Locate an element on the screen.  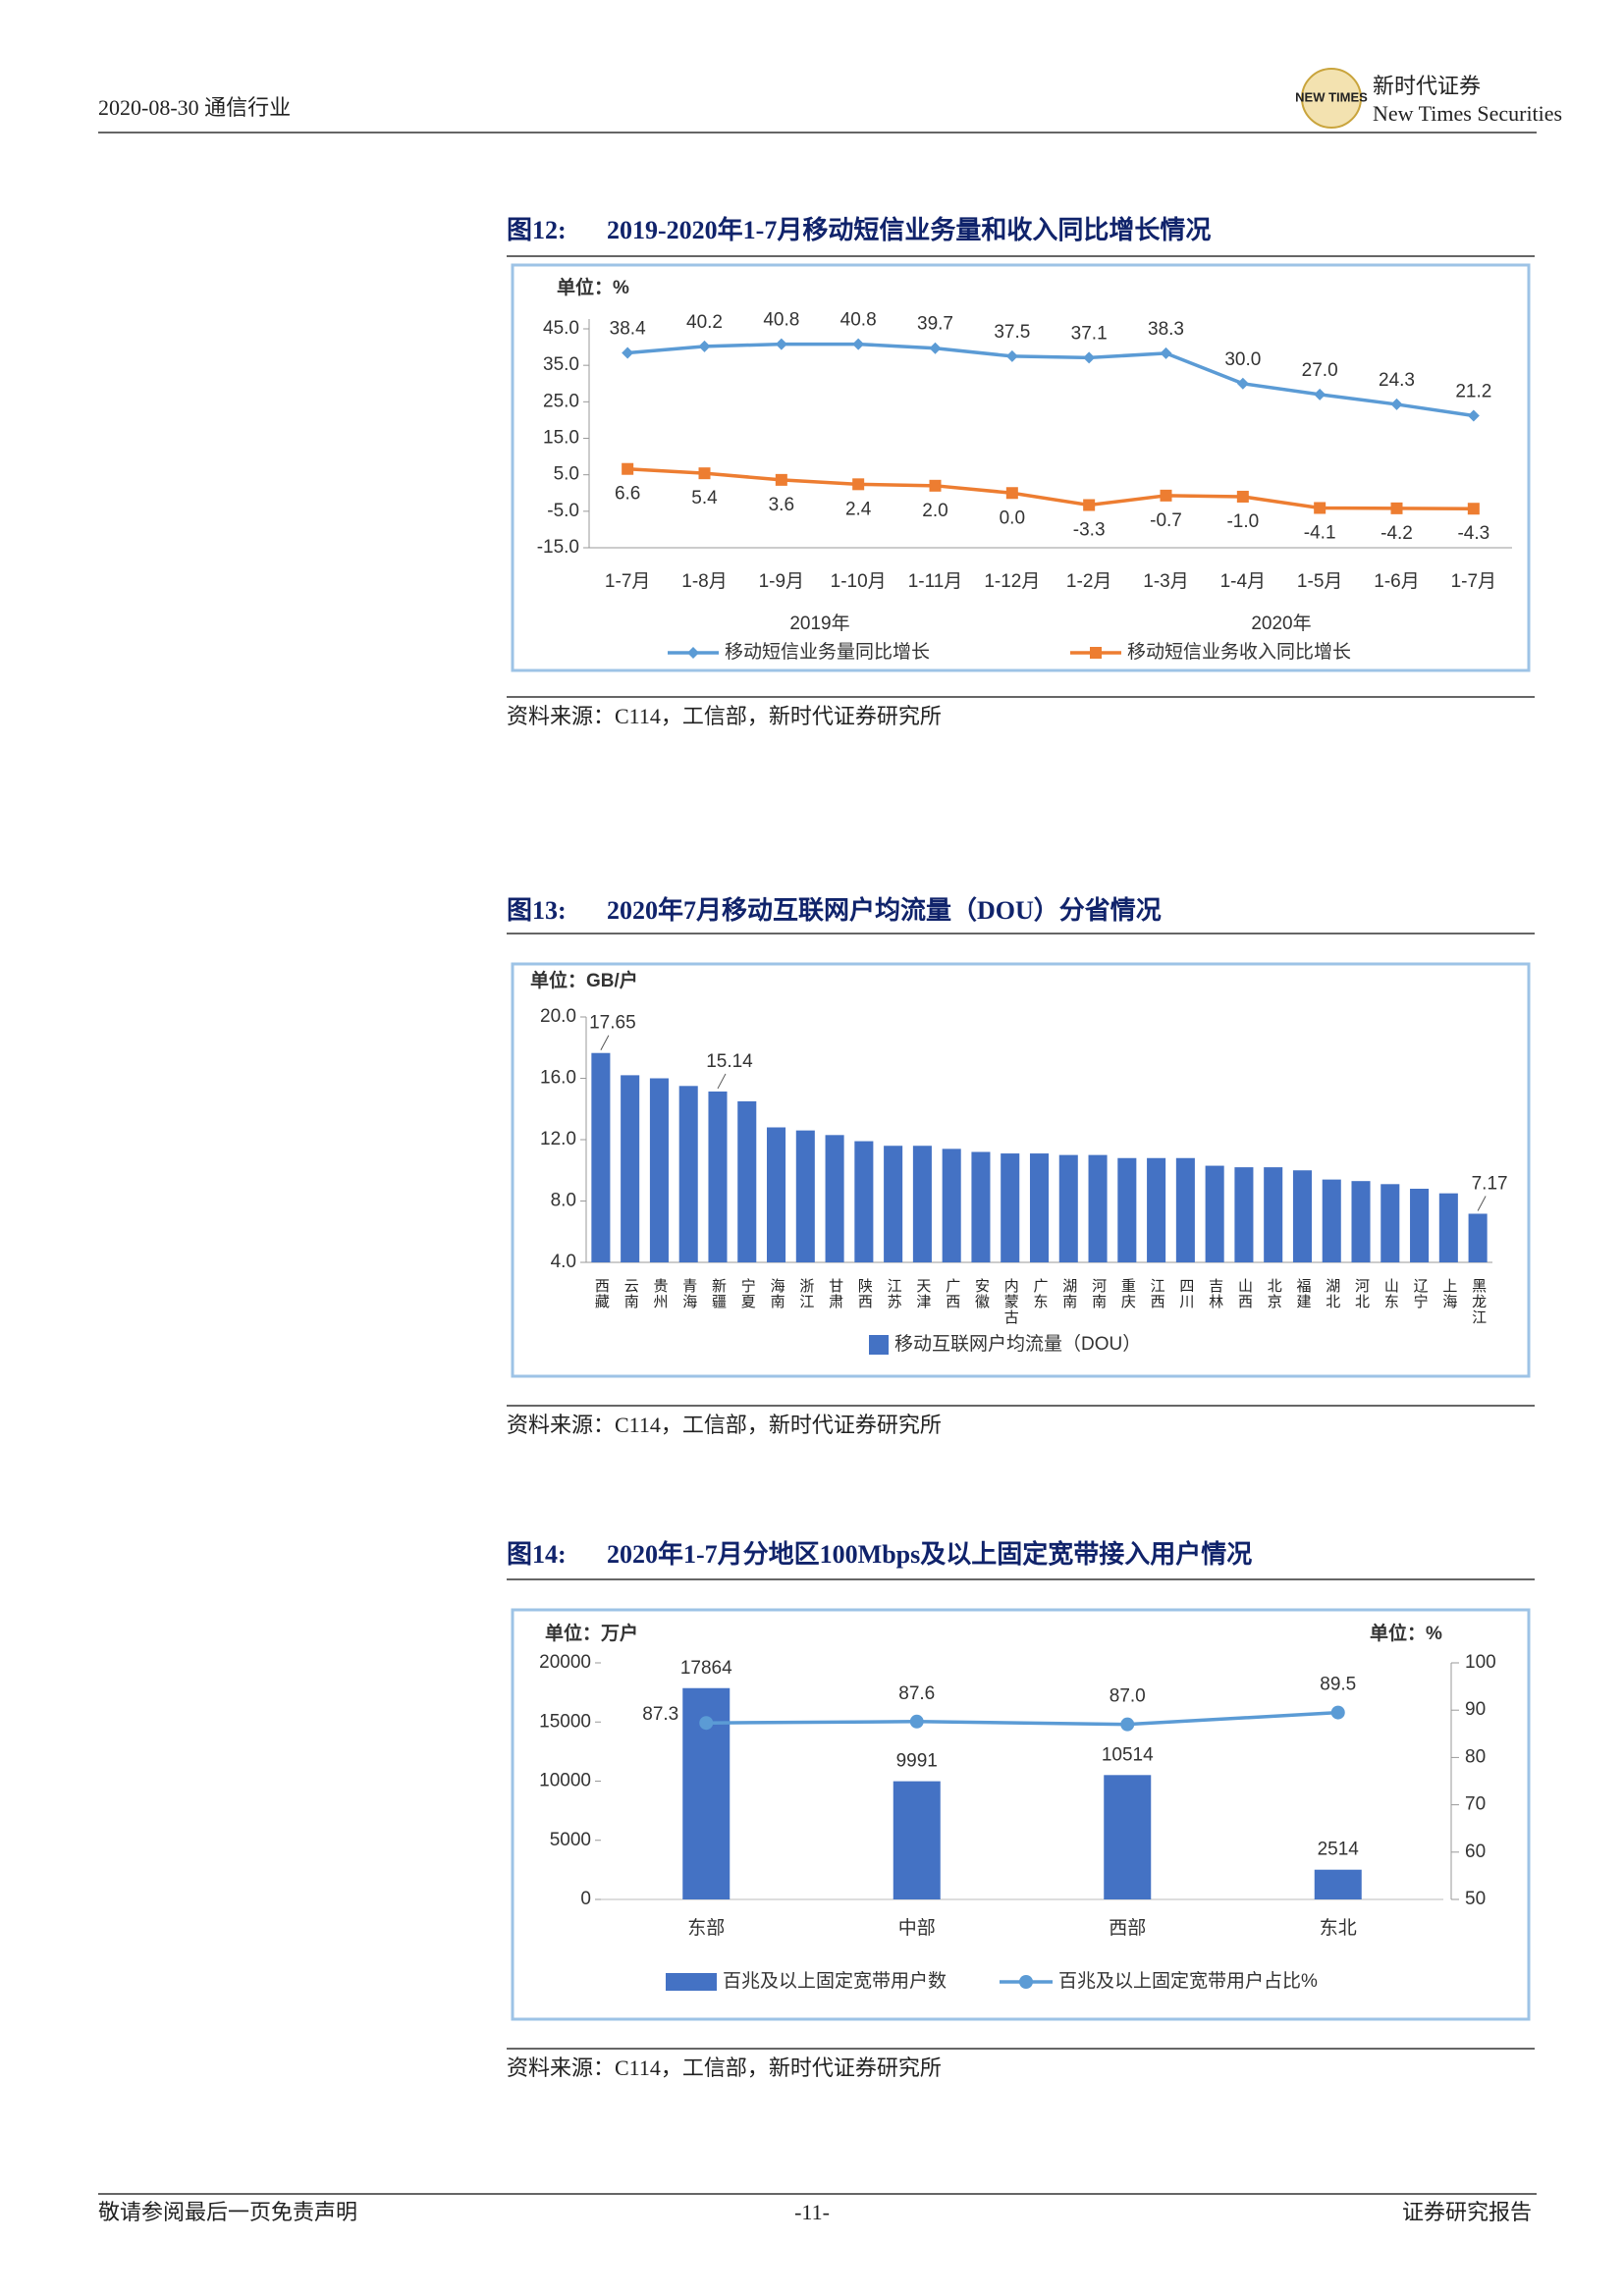
data-label: 37.5 is located at coordinates (1012, 332).